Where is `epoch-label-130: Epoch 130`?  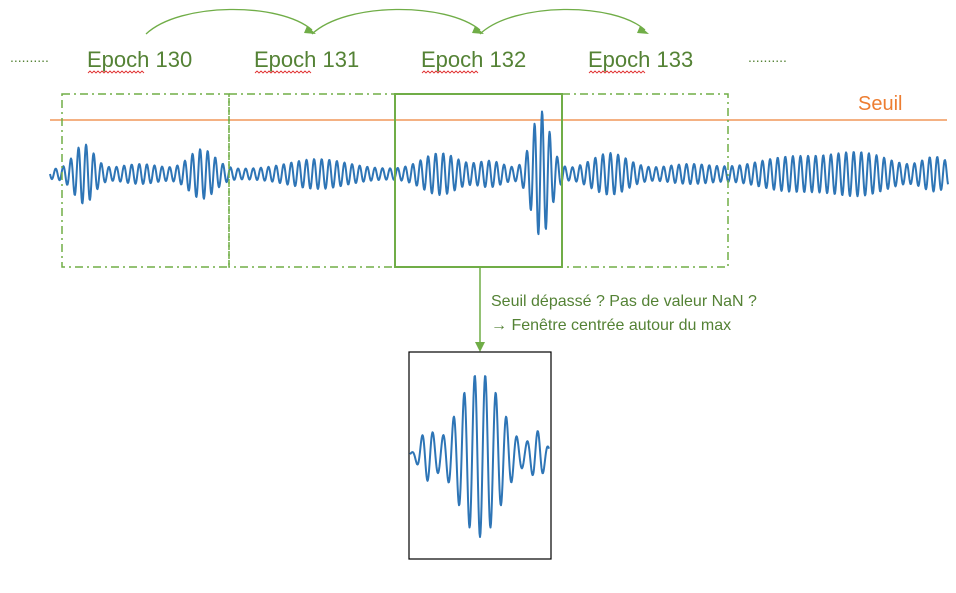
epoch-label-130: Epoch 130 is located at coordinates (139, 59).